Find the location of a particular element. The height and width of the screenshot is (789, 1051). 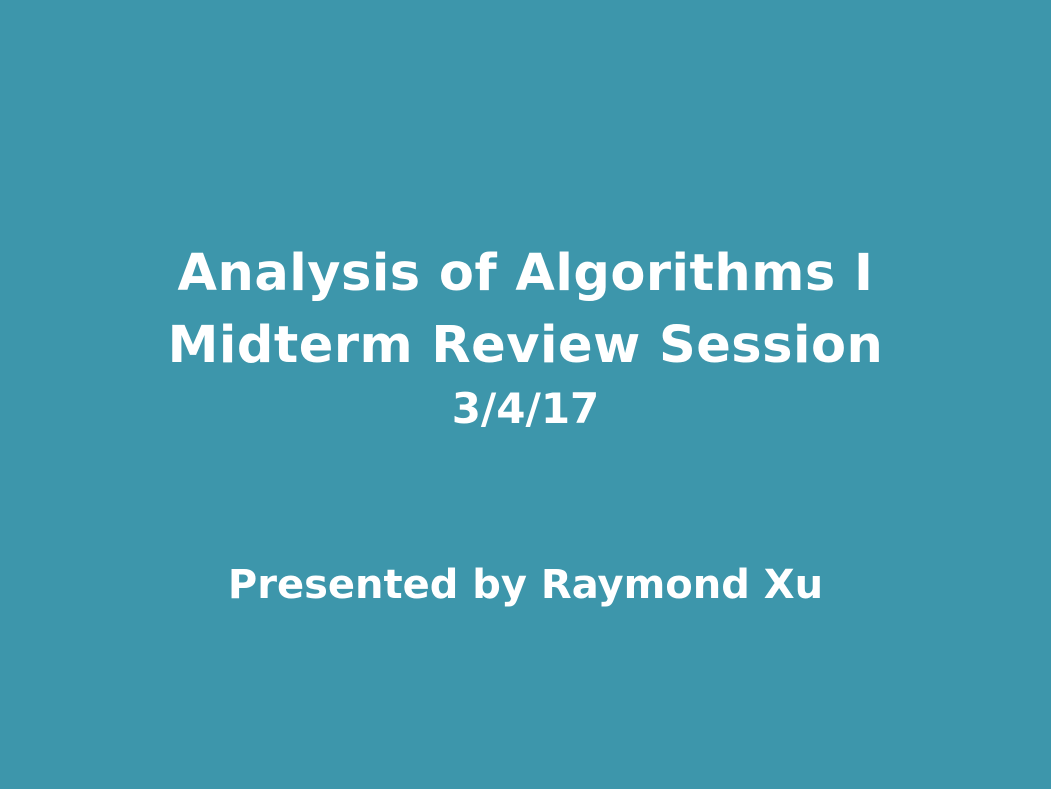

presenter-line: Presented by Raymond Xu is located at coordinates (525, 585).